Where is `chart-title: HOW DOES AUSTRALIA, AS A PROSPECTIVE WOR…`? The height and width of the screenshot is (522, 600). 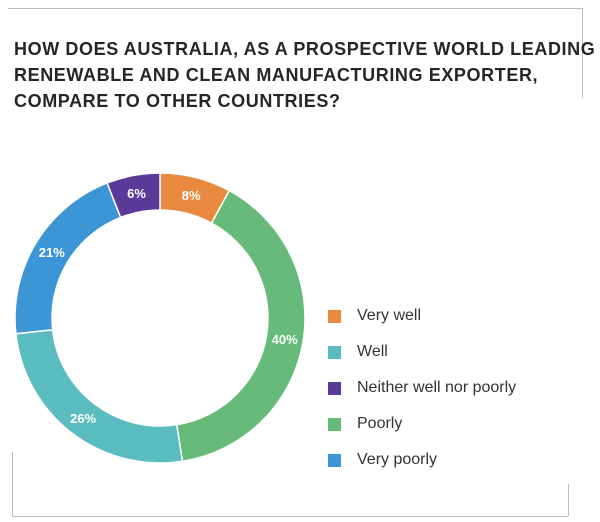
chart-title: HOW DOES AUSTRALIA, AS A PROSPECTIVE WOR… is located at coordinates (305, 75).